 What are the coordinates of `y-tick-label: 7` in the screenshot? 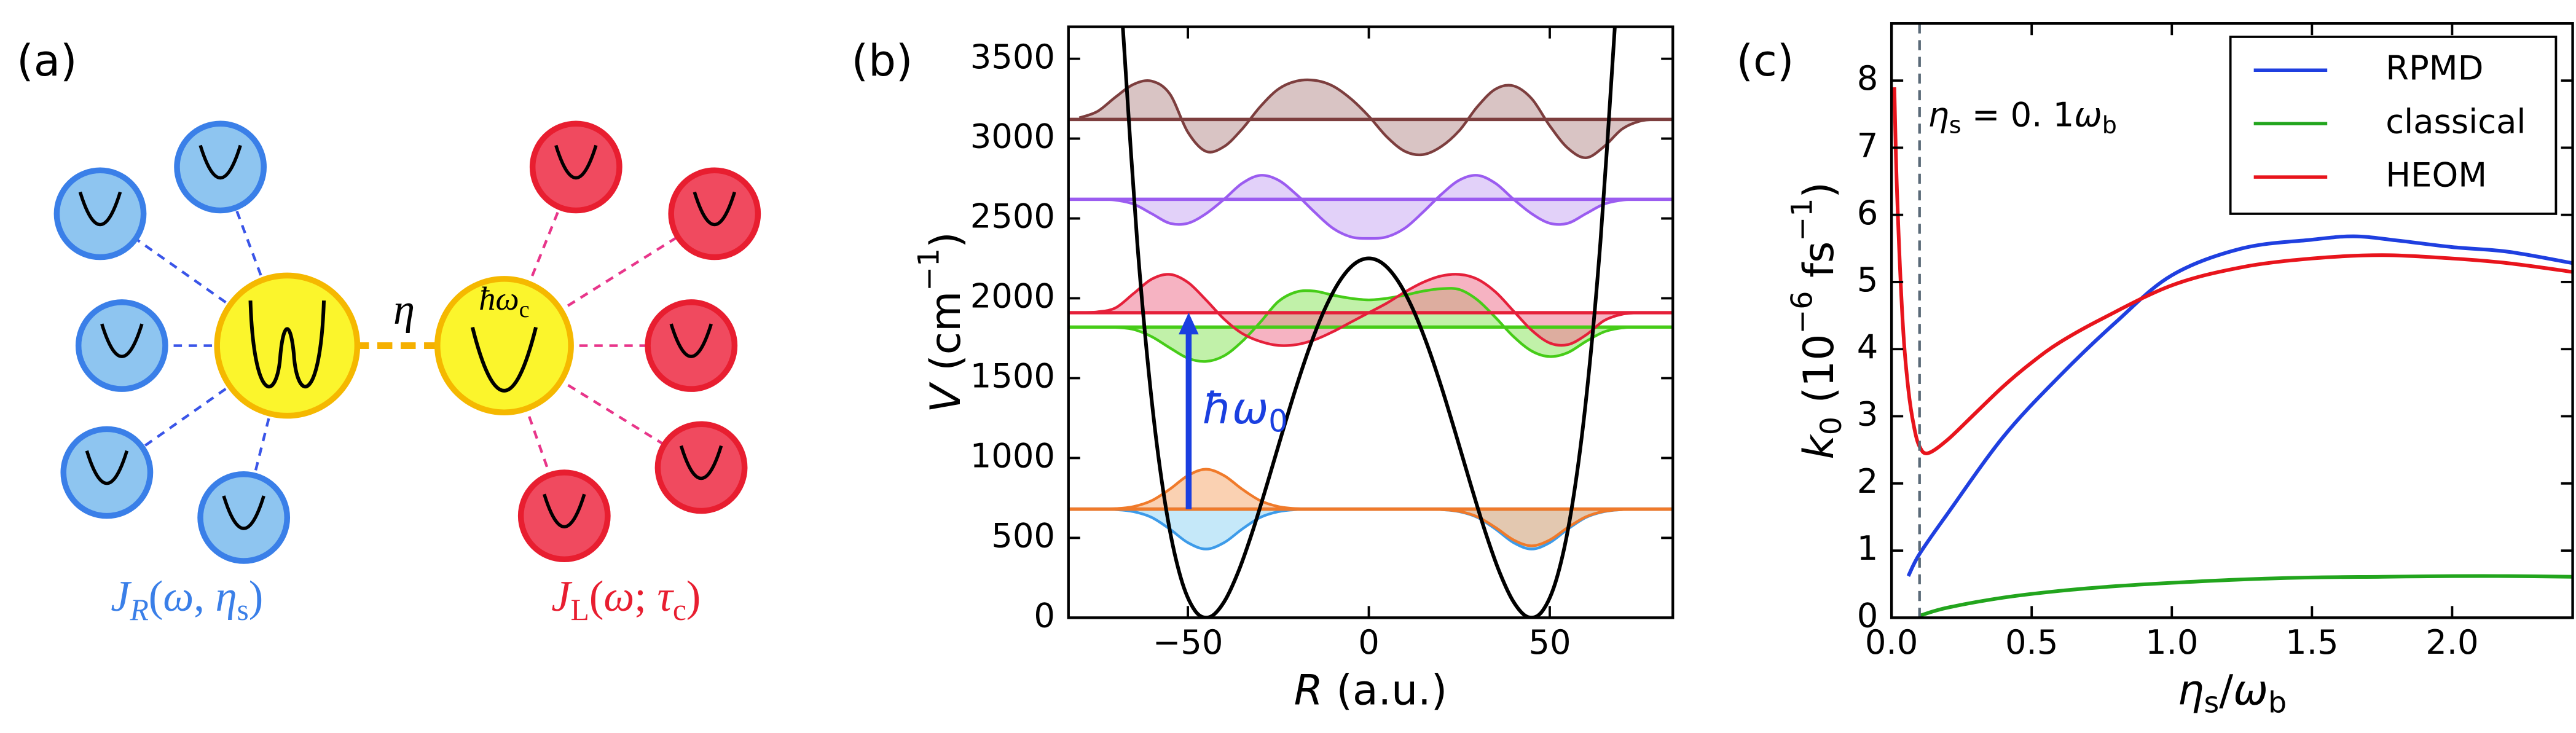 It's located at (1868, 146).